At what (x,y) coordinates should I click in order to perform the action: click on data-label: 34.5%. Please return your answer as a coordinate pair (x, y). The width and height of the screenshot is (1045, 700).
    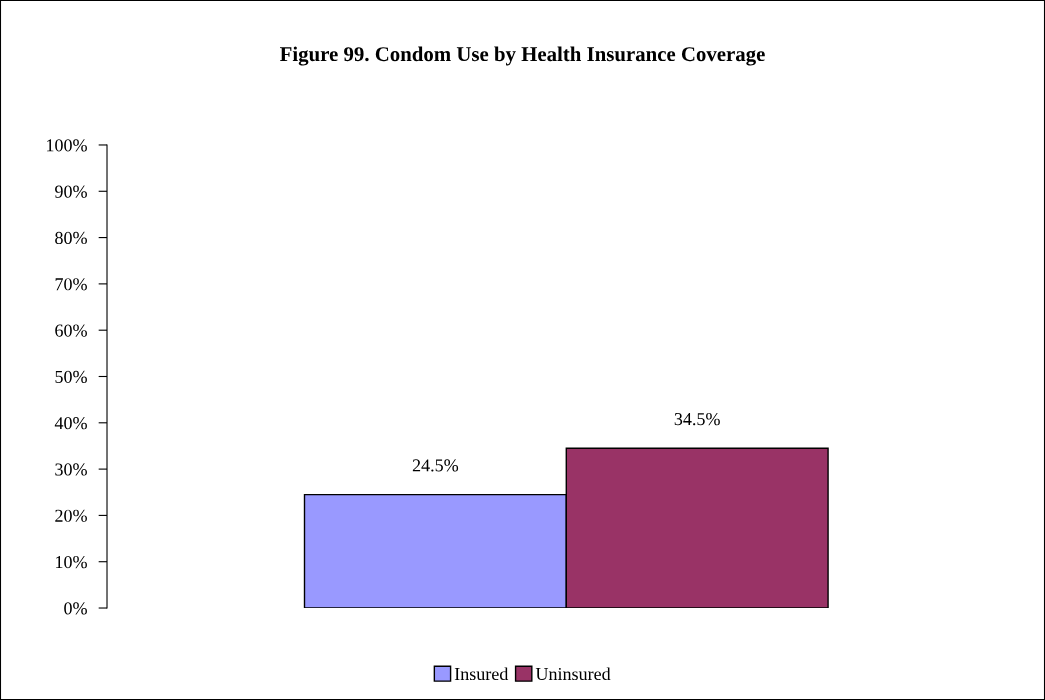
    Looking at the image, I should click on (697, 419).